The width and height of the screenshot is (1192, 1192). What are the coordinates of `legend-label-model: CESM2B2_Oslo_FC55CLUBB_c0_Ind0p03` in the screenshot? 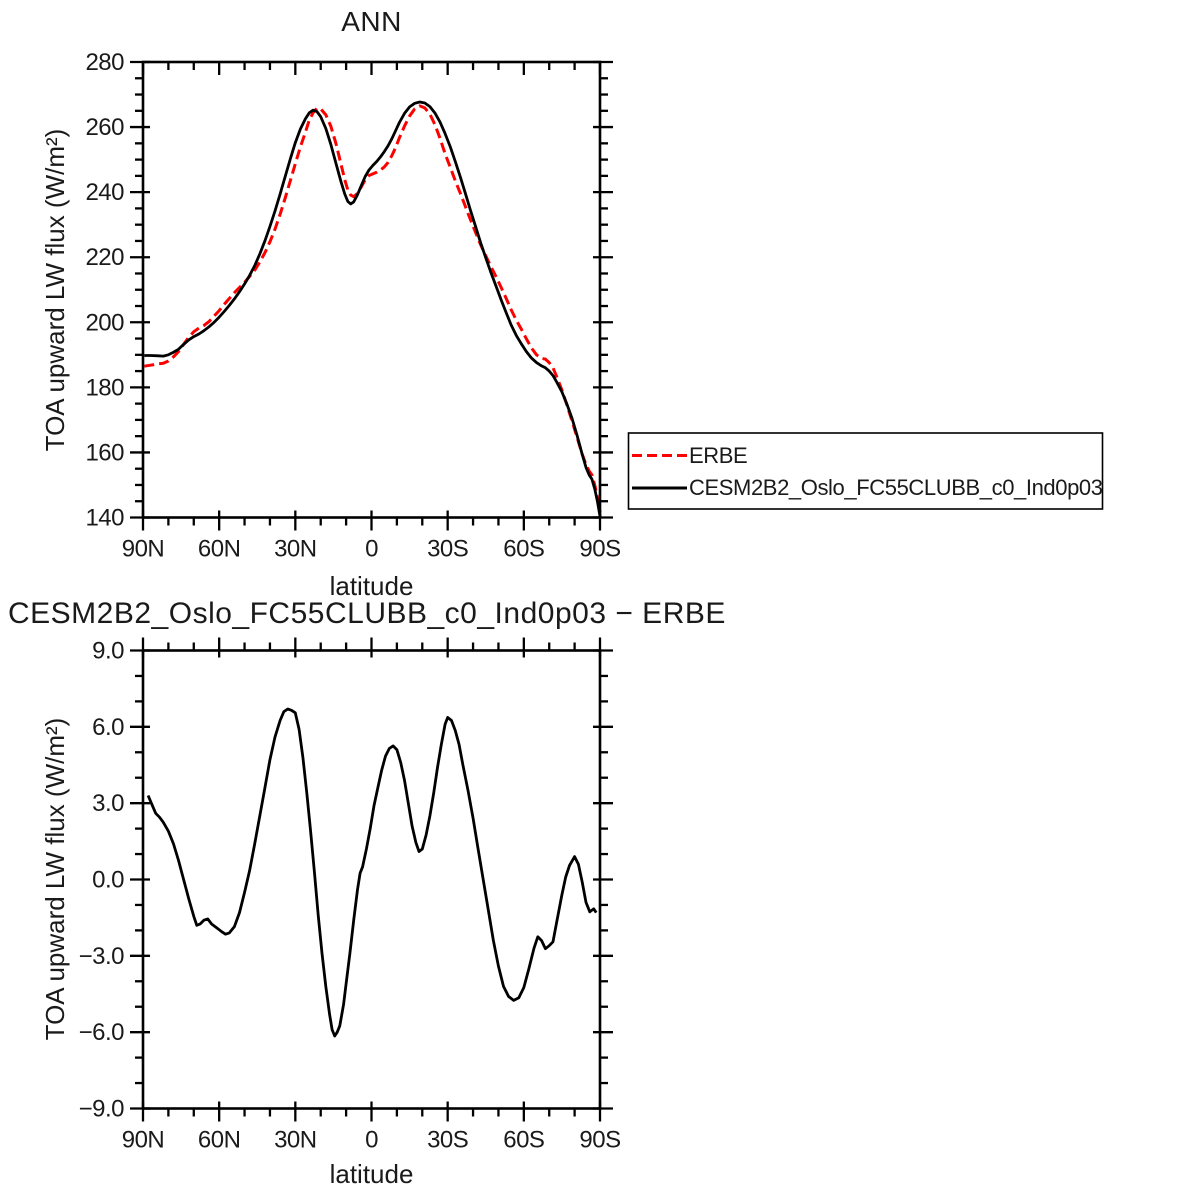 It's located at (896, 487).